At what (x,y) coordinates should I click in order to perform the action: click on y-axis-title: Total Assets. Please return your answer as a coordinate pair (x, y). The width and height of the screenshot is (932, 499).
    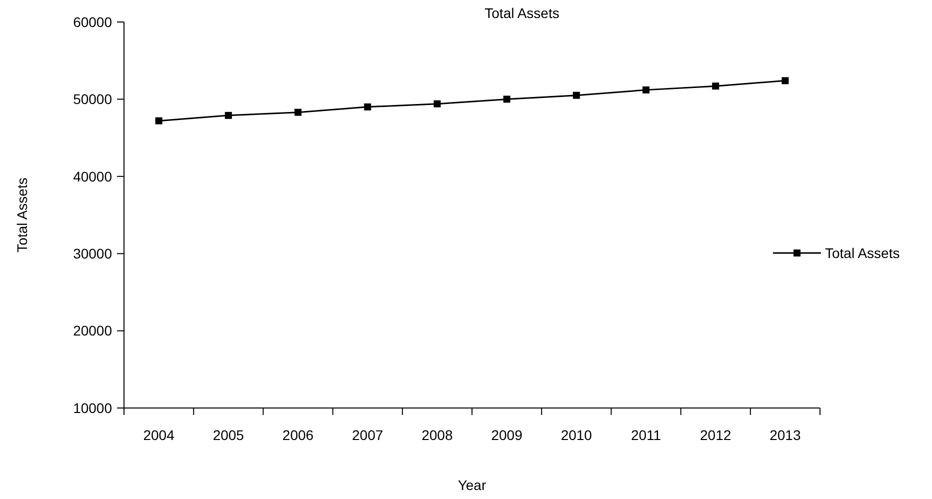
    Looking at the image, I should click on (22, 215).